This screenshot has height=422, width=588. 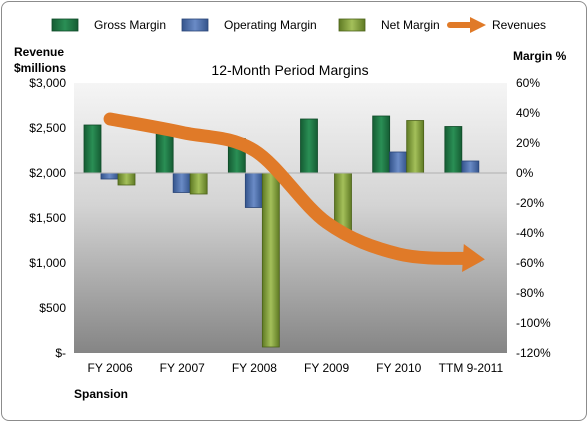 What do you see at coordinates (254, 368) in the screenshot?
I see `category-label: FY 2008` at bounding box center [254, 368].